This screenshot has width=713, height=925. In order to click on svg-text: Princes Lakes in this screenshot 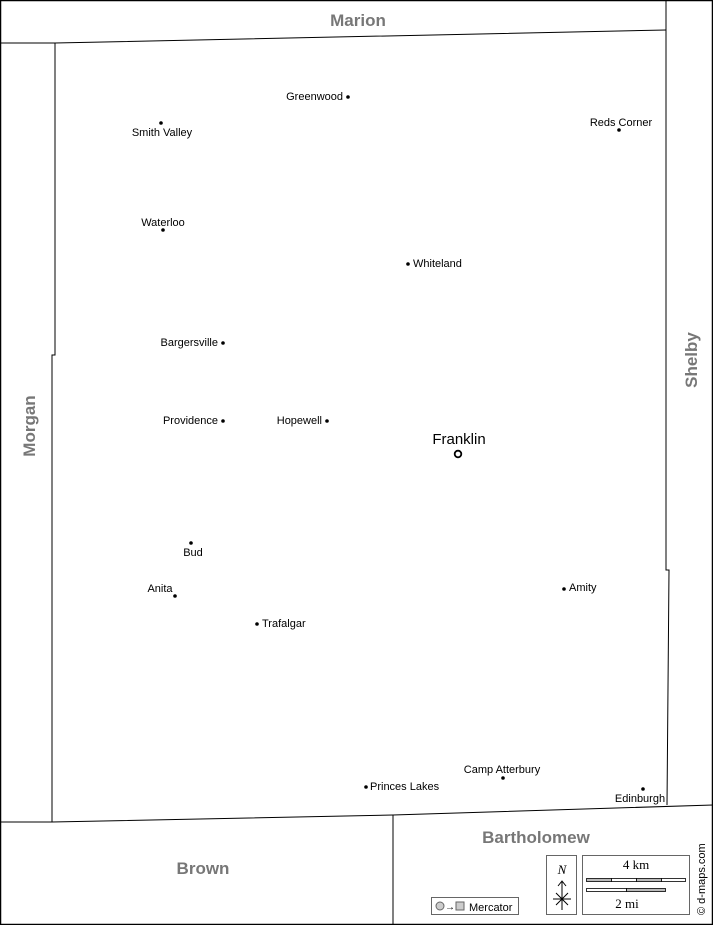, I will do `click(405, 787)`.